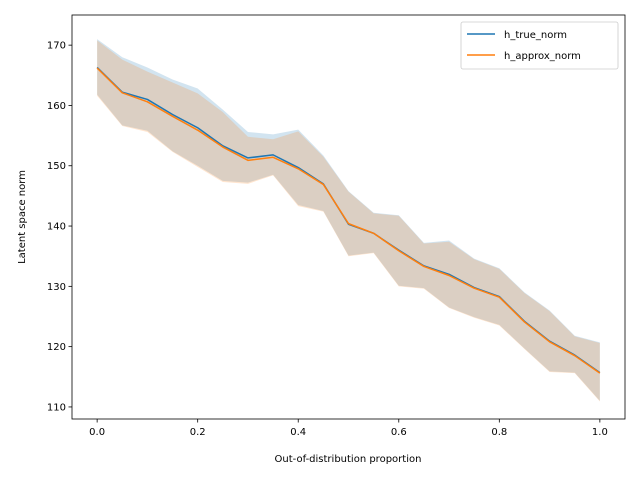 The image size is (640, 480). Describe the element at coordinates (499, 432) in the screenshot. I see `x-tick-label: 0.8` at that location.